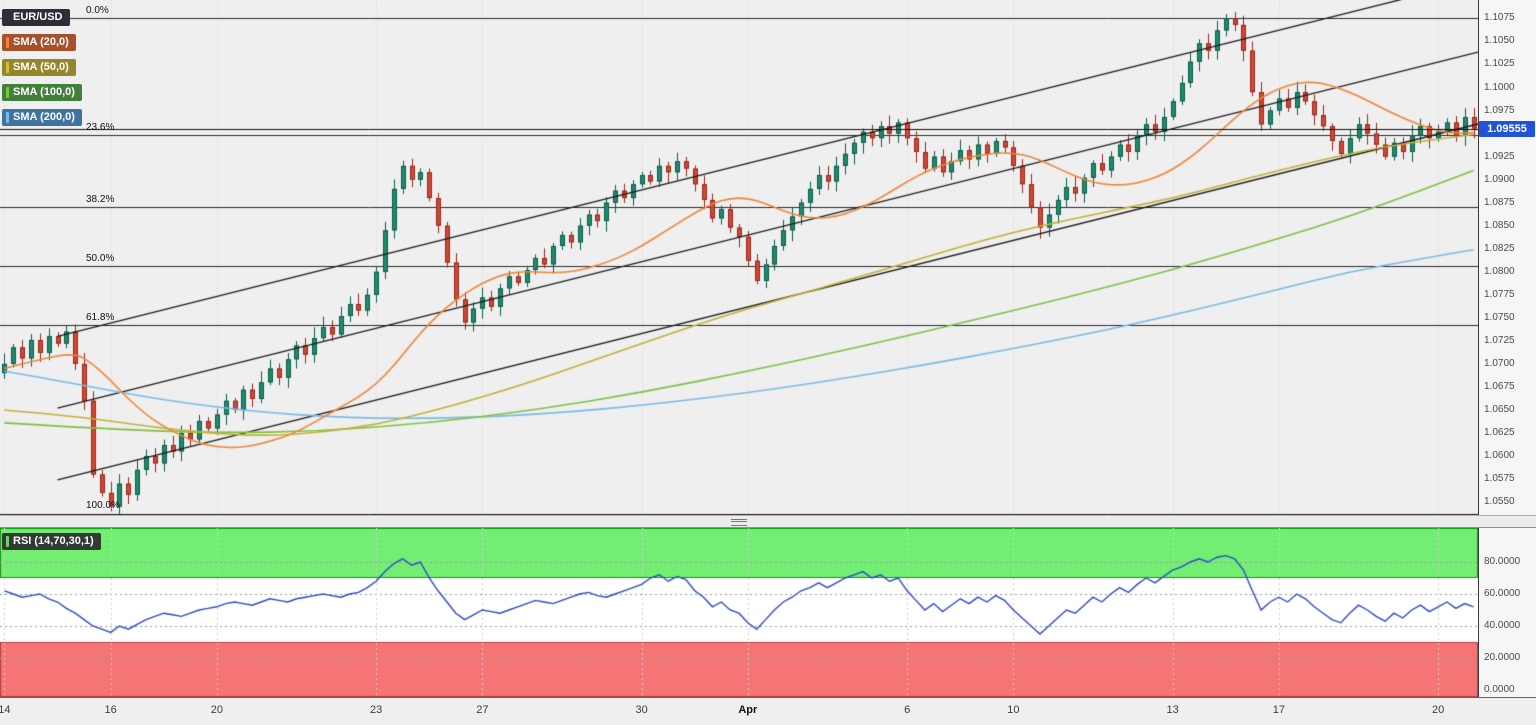 This screenshot has height=725, width=1536. I want to click on time-axis: 14 16 20 23 27 30 Apr 6 10 13 17 20, so click(768, 711).